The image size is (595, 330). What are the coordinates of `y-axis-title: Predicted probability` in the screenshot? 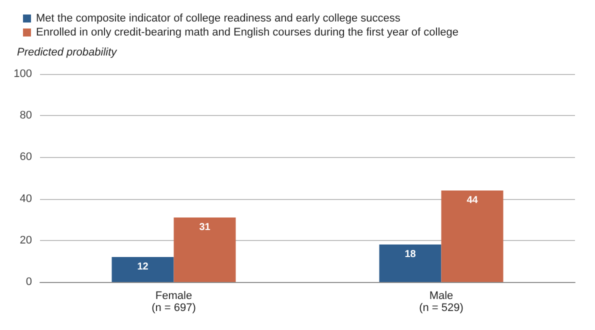 It's located at (67, 52).